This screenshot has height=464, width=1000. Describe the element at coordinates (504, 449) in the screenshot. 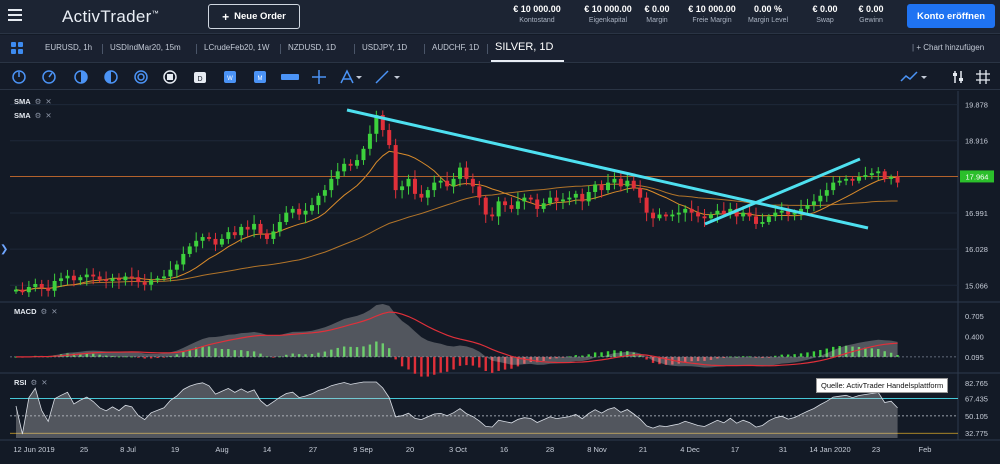

I see `x-axis-label: 16` at that location.